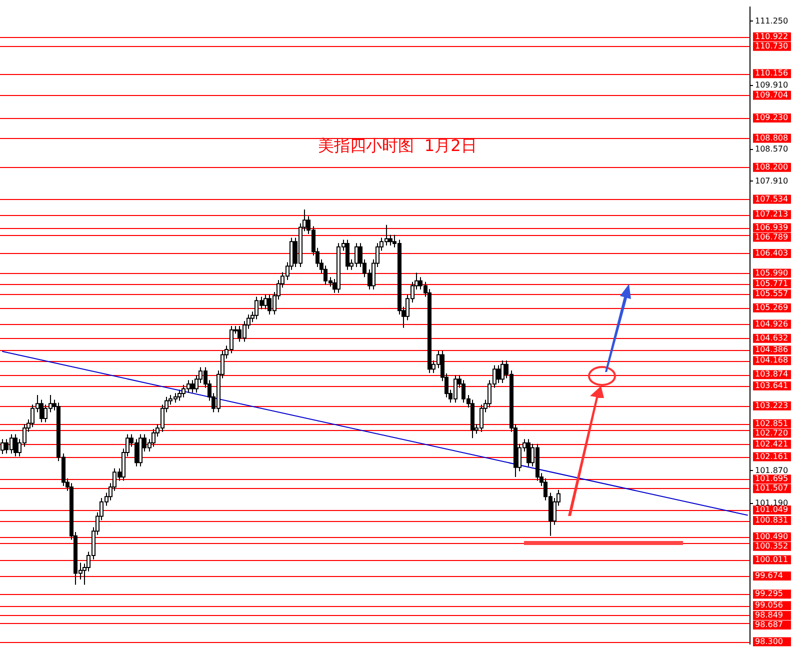 The height and width of the screenshot is (651, 792). I want to click on ref-line-label: 103.223, so click(771, 405).